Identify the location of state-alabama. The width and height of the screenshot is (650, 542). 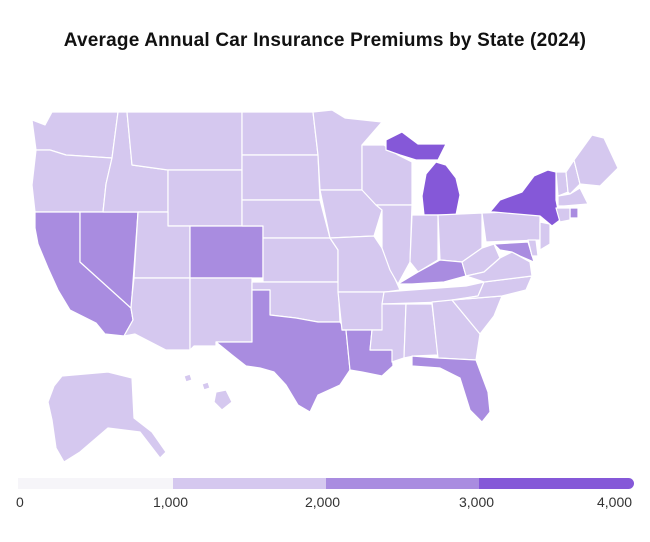
(421, 331).